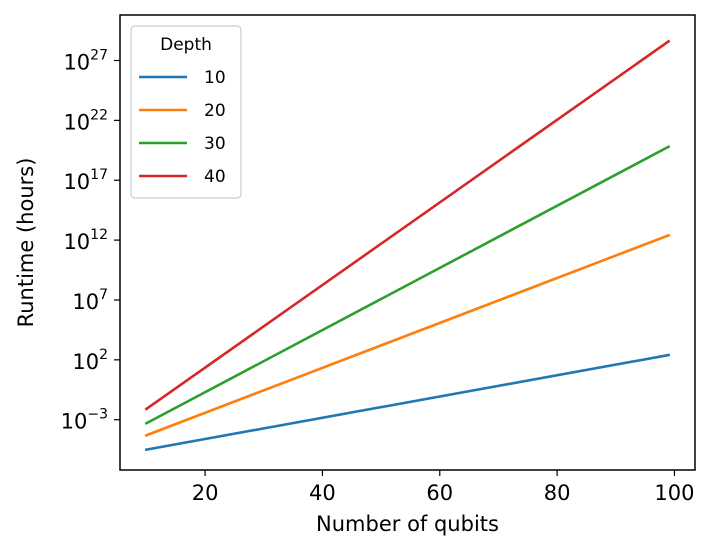  I want to click on legend-box, so click(186, 112).